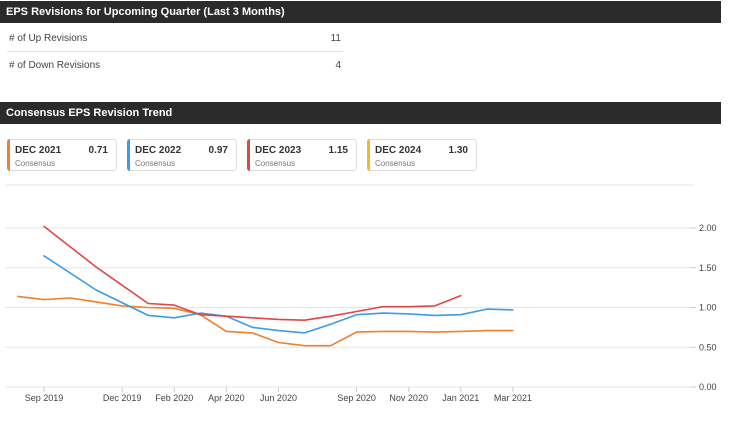 The image size is (734, 433). Describe the element at coordinates (175, 38) in the screenshot. I see `up-revisions-row: # of Up Revisions 11` at that location.